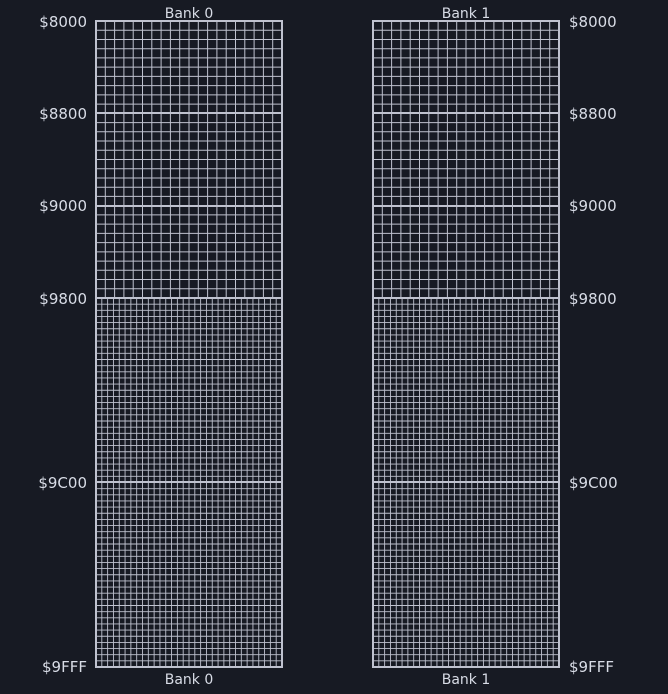 The width and height of the screenshot is (668, 694). I want to click on left-address-labels: $8000 $8800 $9000 $9800 $9C00 $9FFF, so click(62, 344).